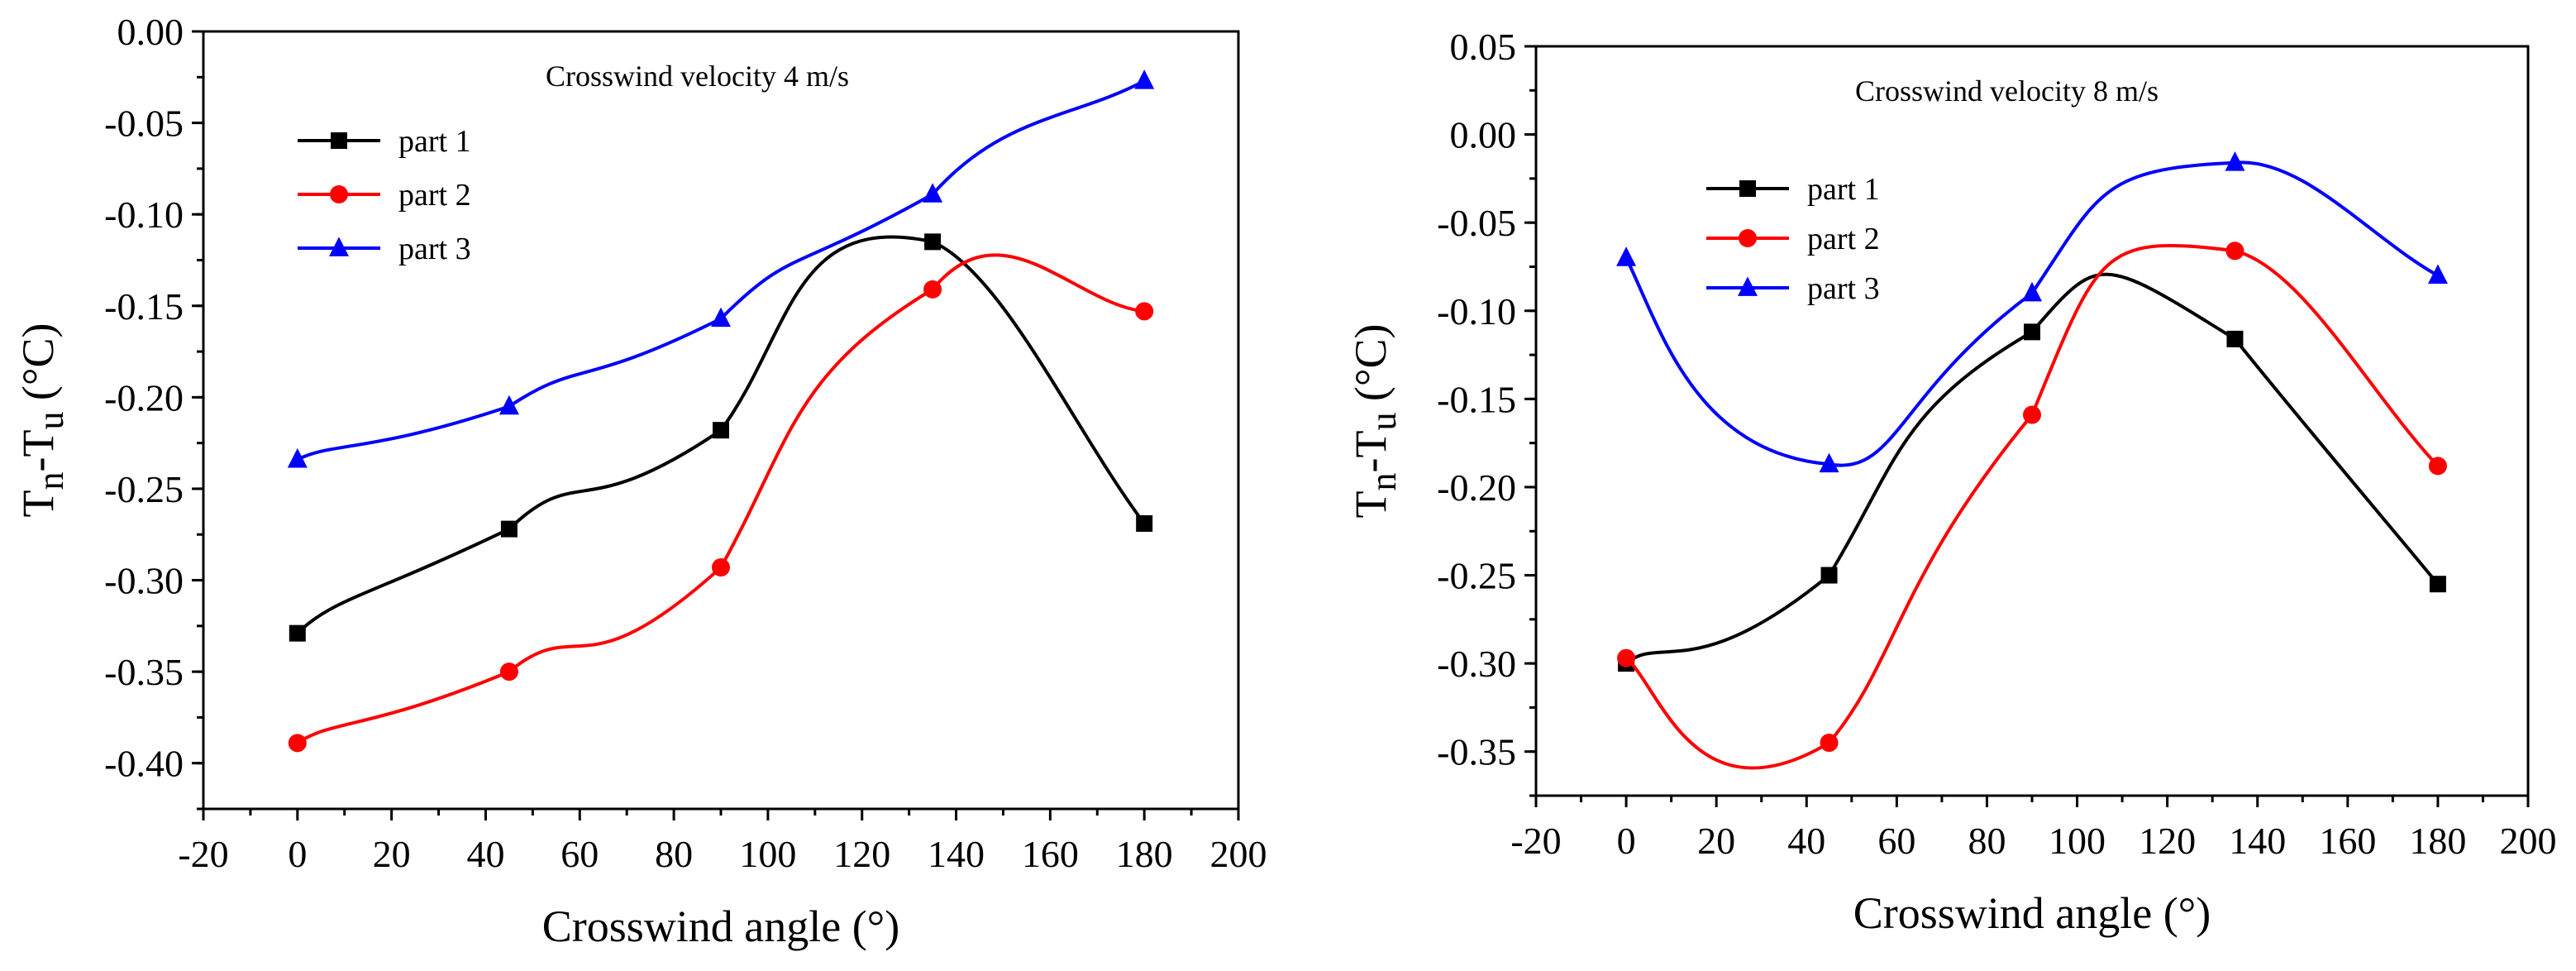 The image size is (2576, 971). What do you see at coordinates (697, 76) in the screenshot?
I see `velocity-annotation: Crosswind velocity 4 m/s` at bounding box center [697, 76].